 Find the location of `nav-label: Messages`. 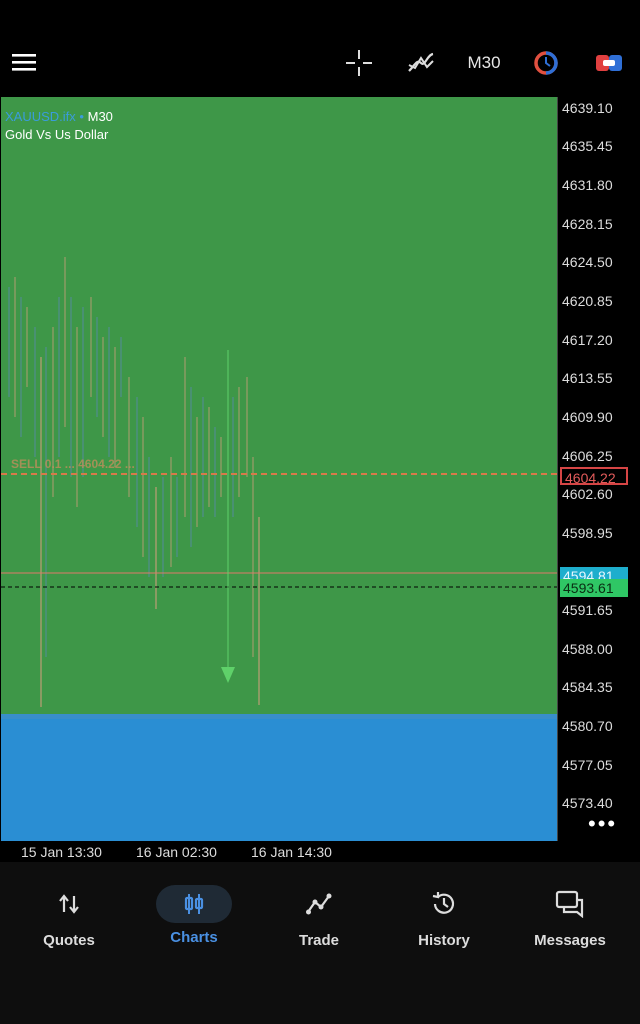

nav-label: Messages is located at coordinates (570, 940).